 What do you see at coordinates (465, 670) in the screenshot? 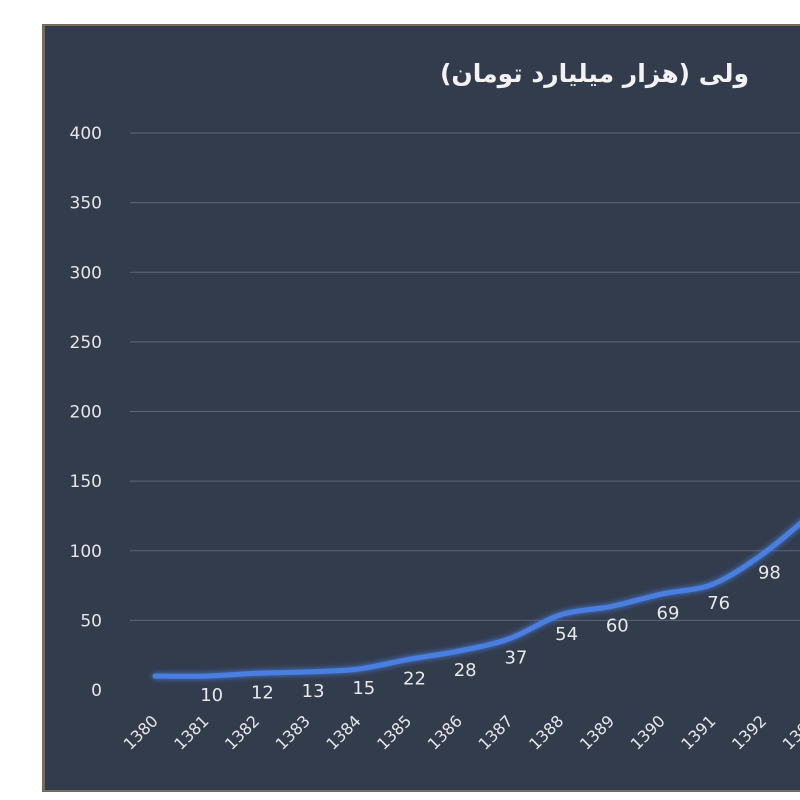
I see `data-label: 28` at bounding box center [465, 670].